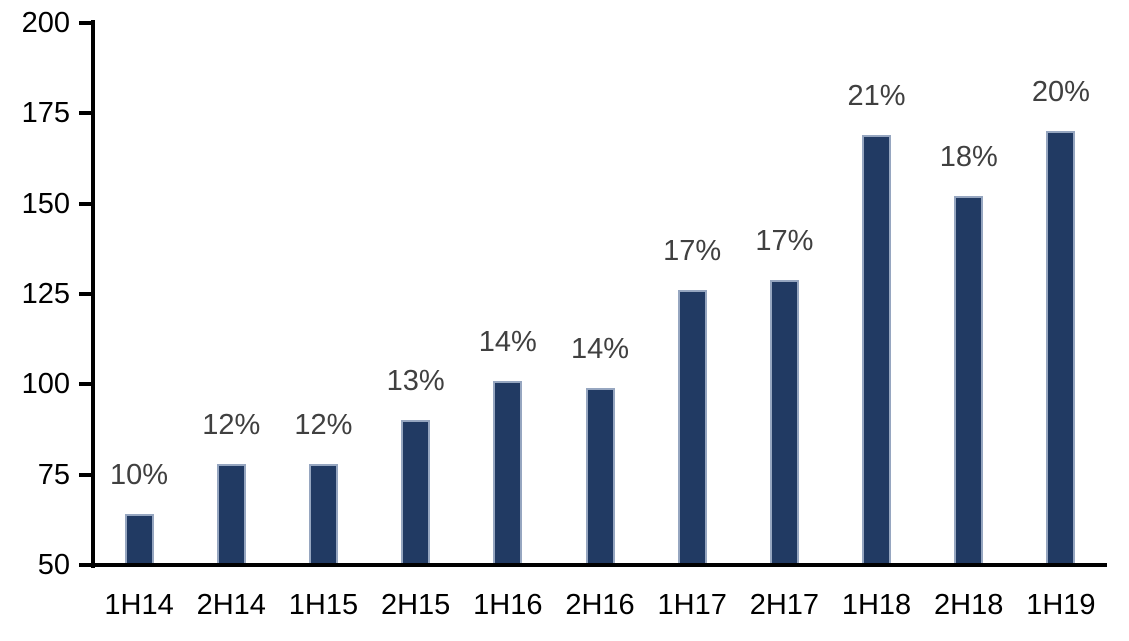  What do you see at coordinates (968, 157) in the screenshot?
I see `bar-value-label: 18%` at bounding box center [968, 157].